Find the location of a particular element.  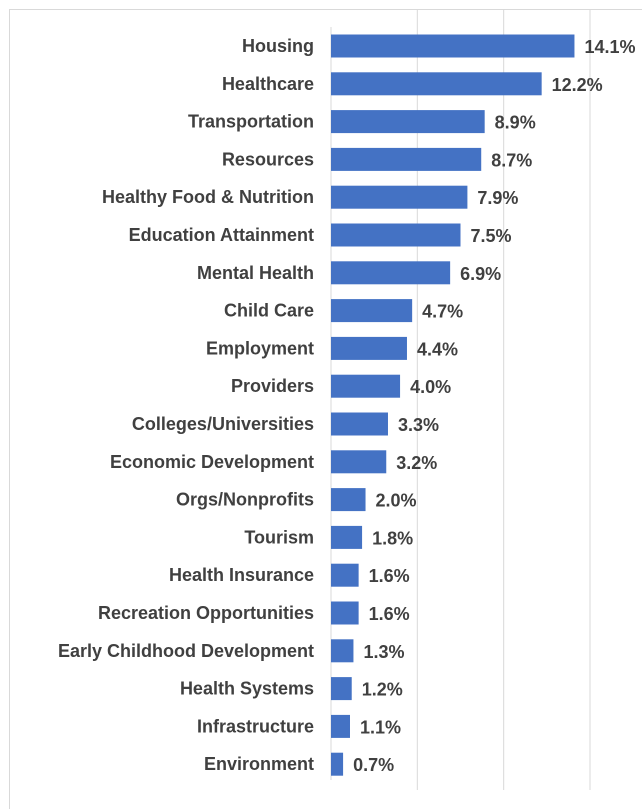

bar-health-insurance is located at coordinates (345, 575).